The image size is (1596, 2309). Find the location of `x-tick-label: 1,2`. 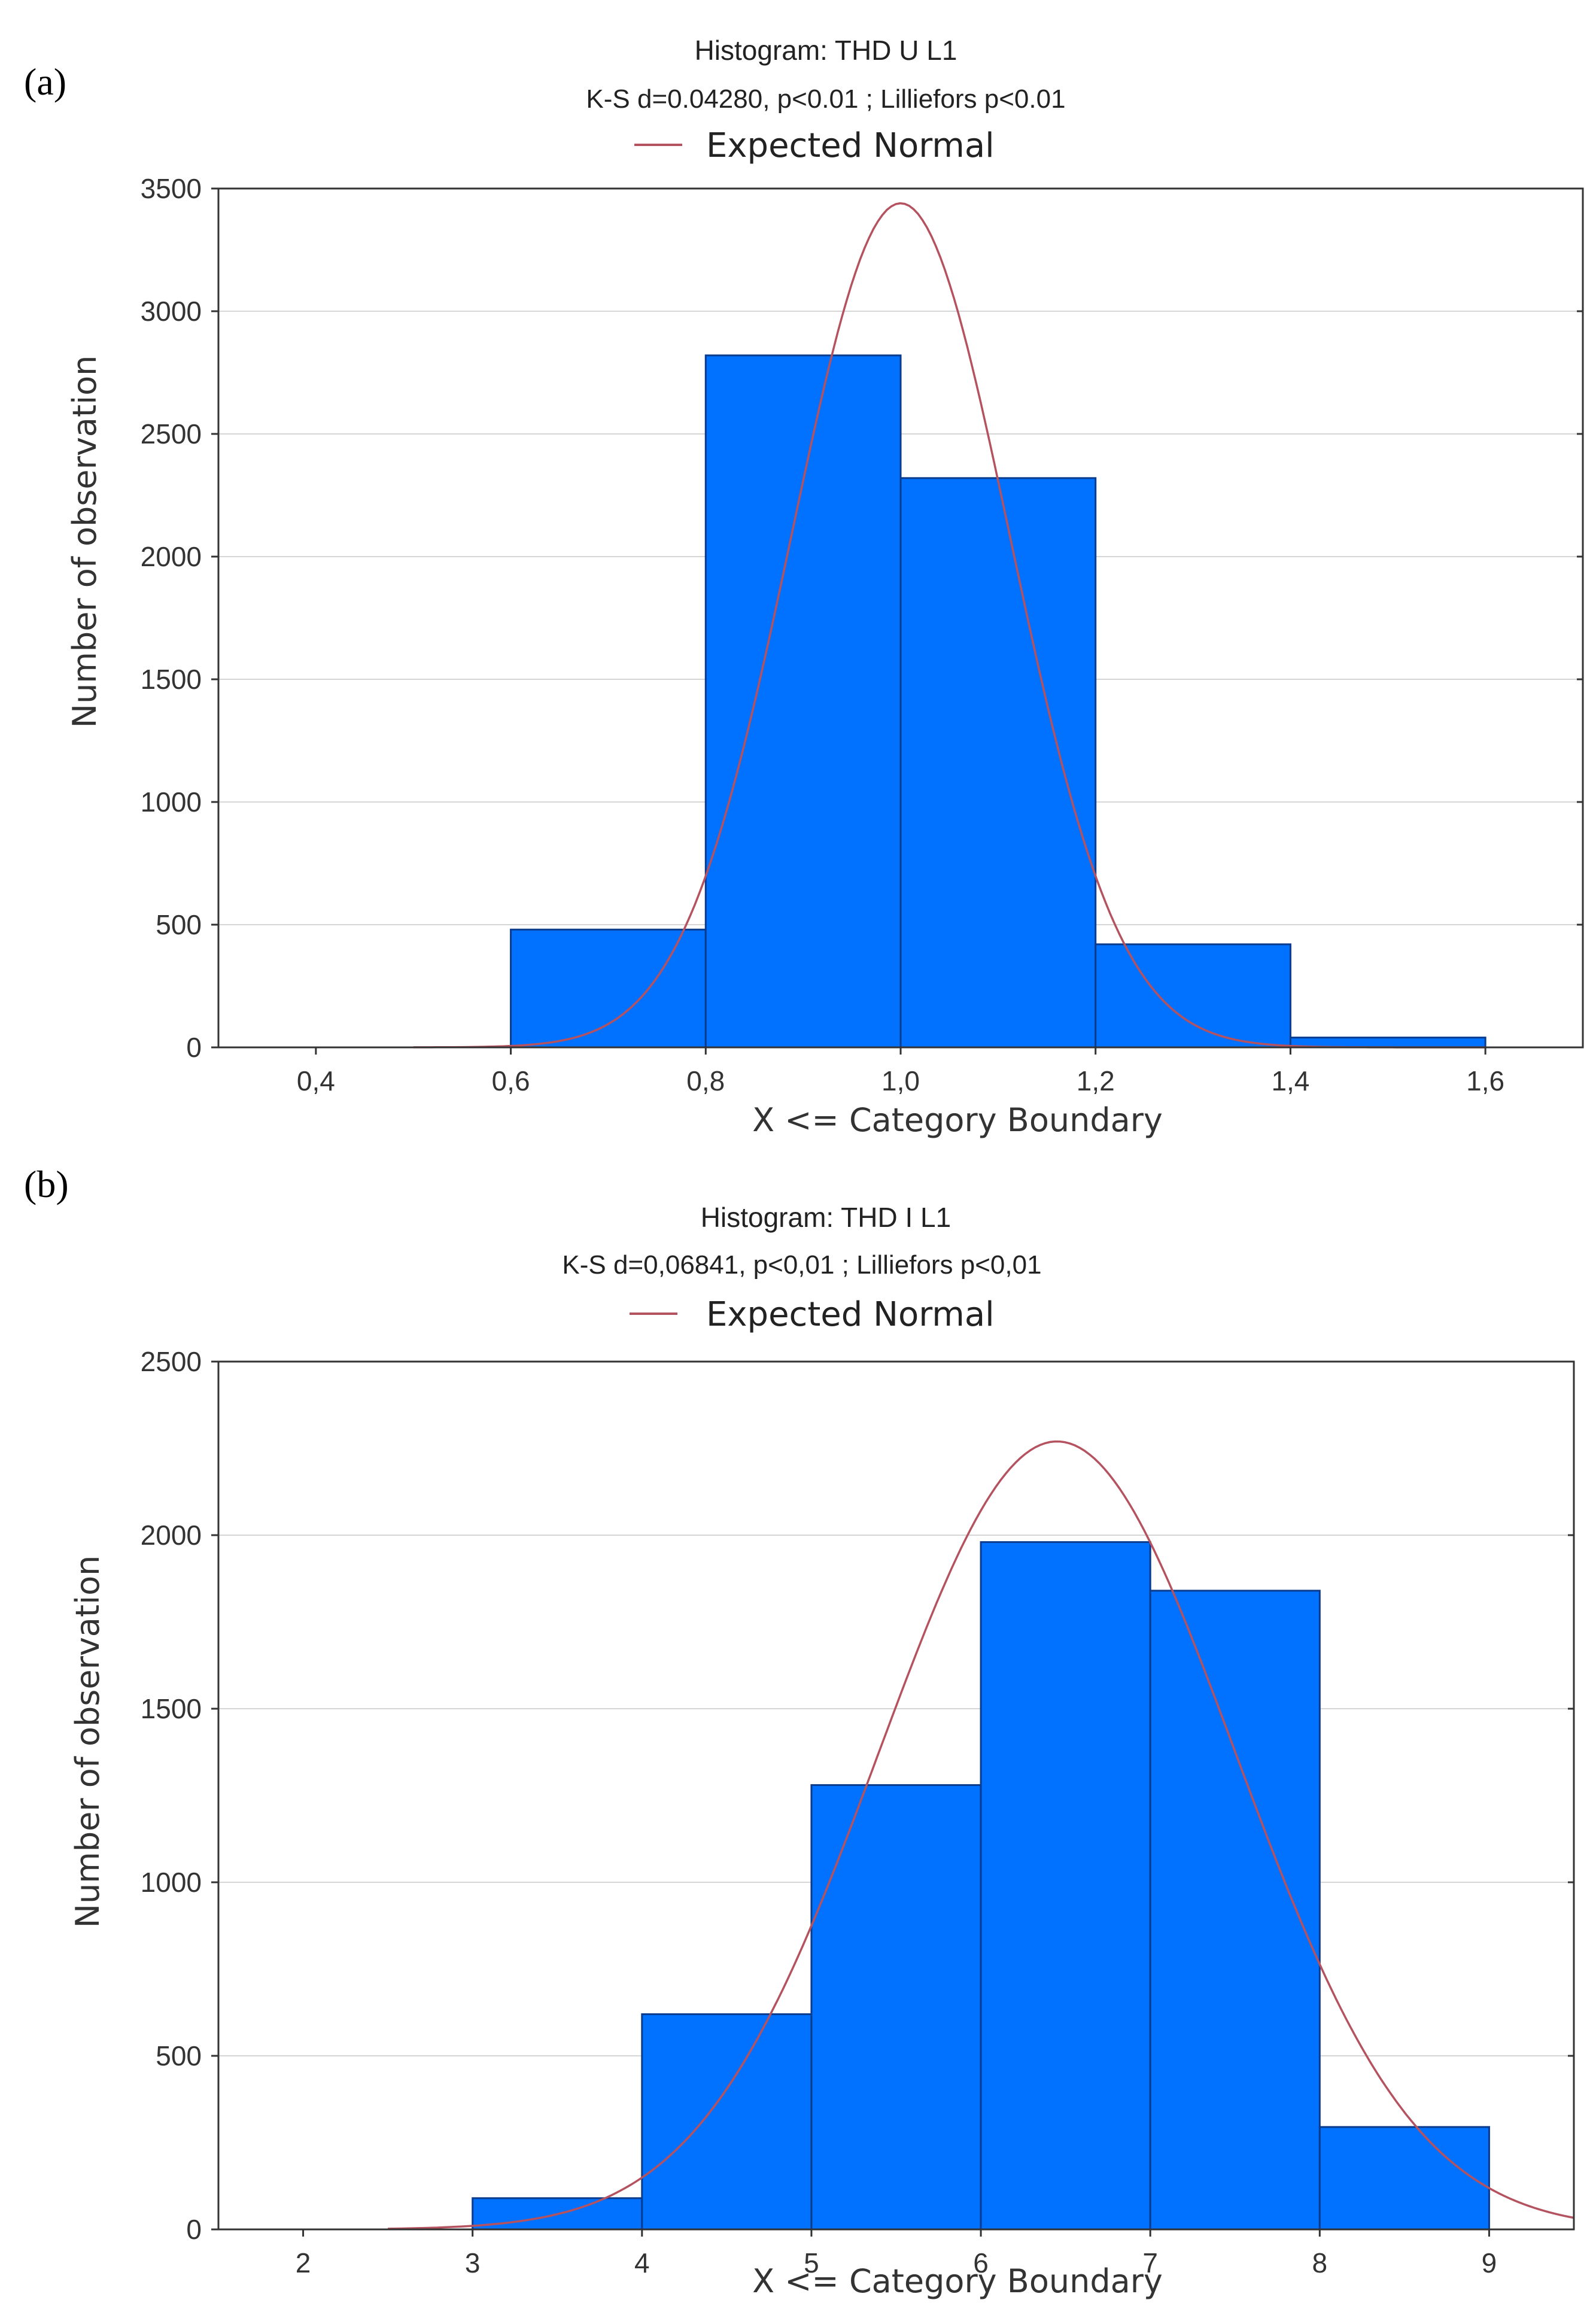

x-tick-label: 1,2 is located at coordinates (1096, 1080).